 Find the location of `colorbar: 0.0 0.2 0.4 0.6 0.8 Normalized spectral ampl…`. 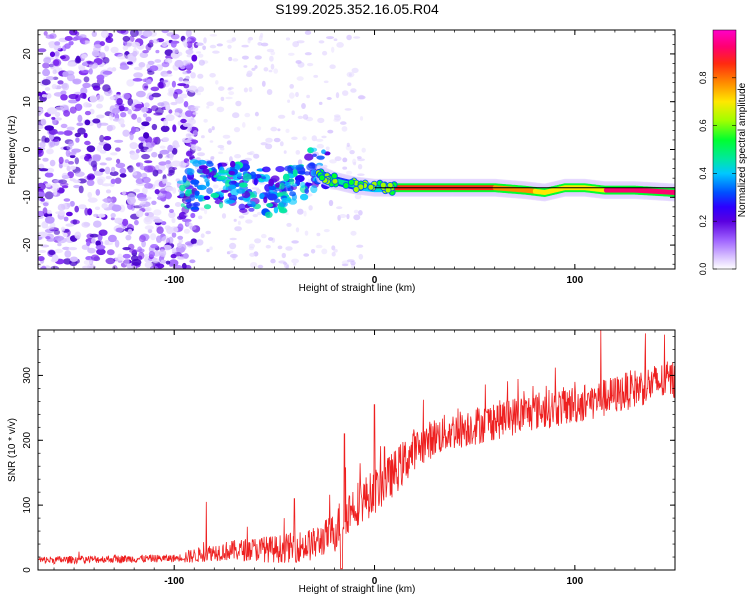

colorbar: 0.0 0.2 0.4 0.6 0.8 Normalized spectral ampl… is located at coordinates (723, 152).